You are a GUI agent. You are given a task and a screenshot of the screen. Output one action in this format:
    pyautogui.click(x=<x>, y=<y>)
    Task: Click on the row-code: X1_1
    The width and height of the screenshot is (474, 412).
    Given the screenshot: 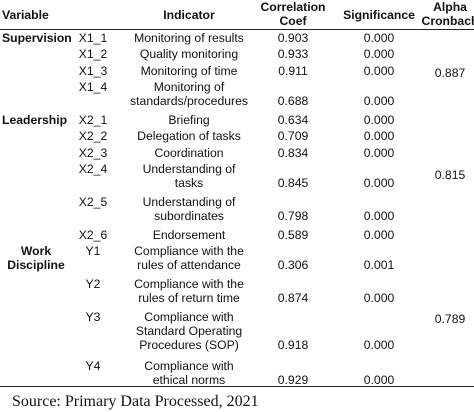 What is the action you would take?
    pyautogui.click(x=93, y=38)
    